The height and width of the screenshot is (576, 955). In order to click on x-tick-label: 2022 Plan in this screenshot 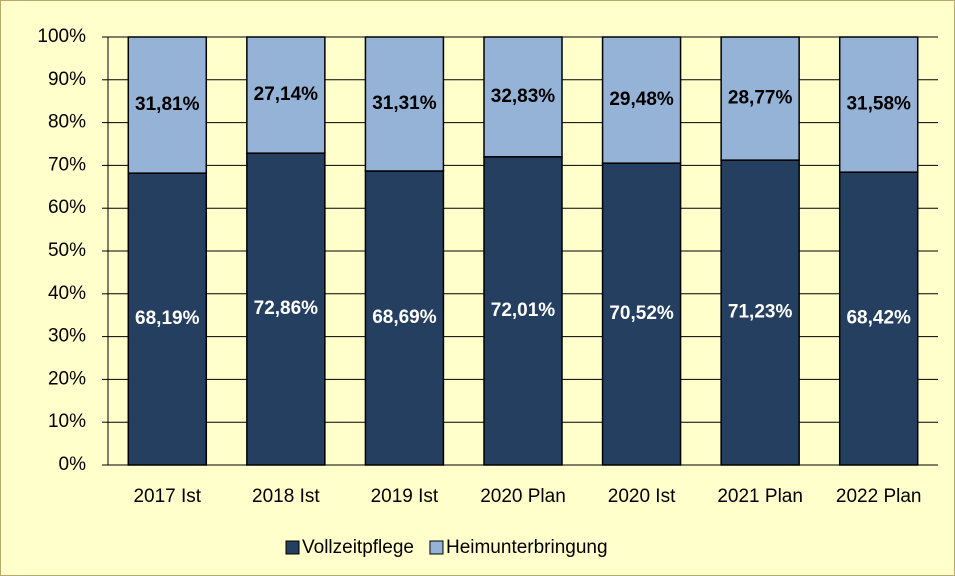, I will do `click(879, 496)`.